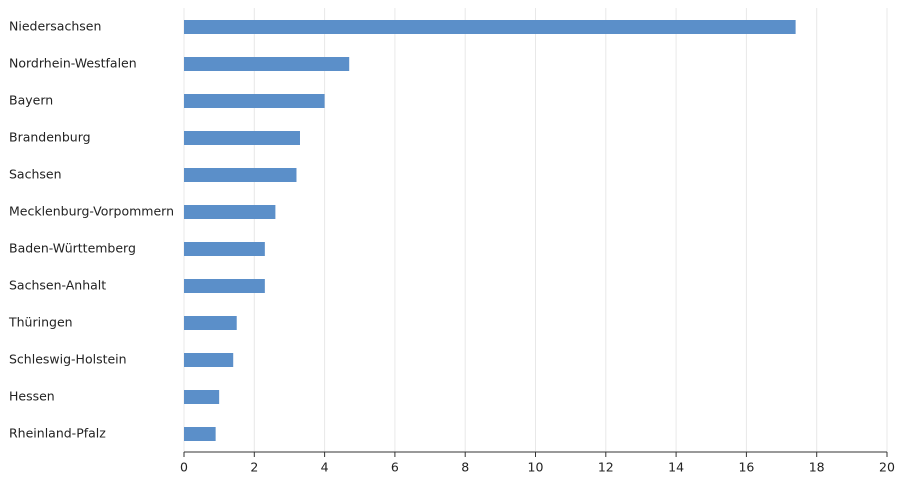  What do you see at coordinates (35, 174) in the screenshot?
I see `y-tick-label: Sachsen` at bounding box center [35, 174].